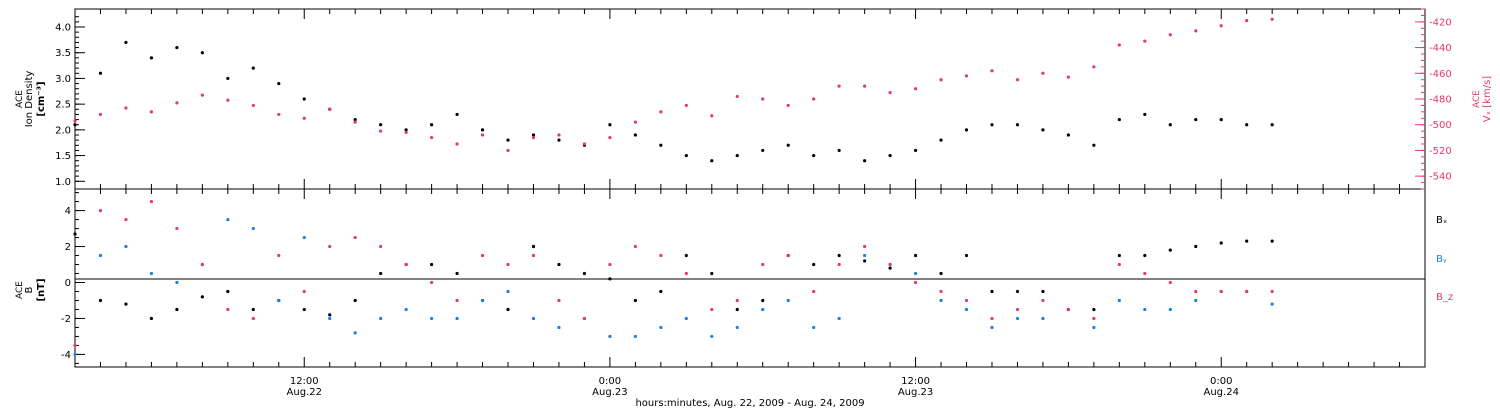 The width and height of the screenshot is (1500, 410). Describe the element at coordinates (915, 381) in the screenshot. I see `x-tick-label-time: 12:00` at that location.